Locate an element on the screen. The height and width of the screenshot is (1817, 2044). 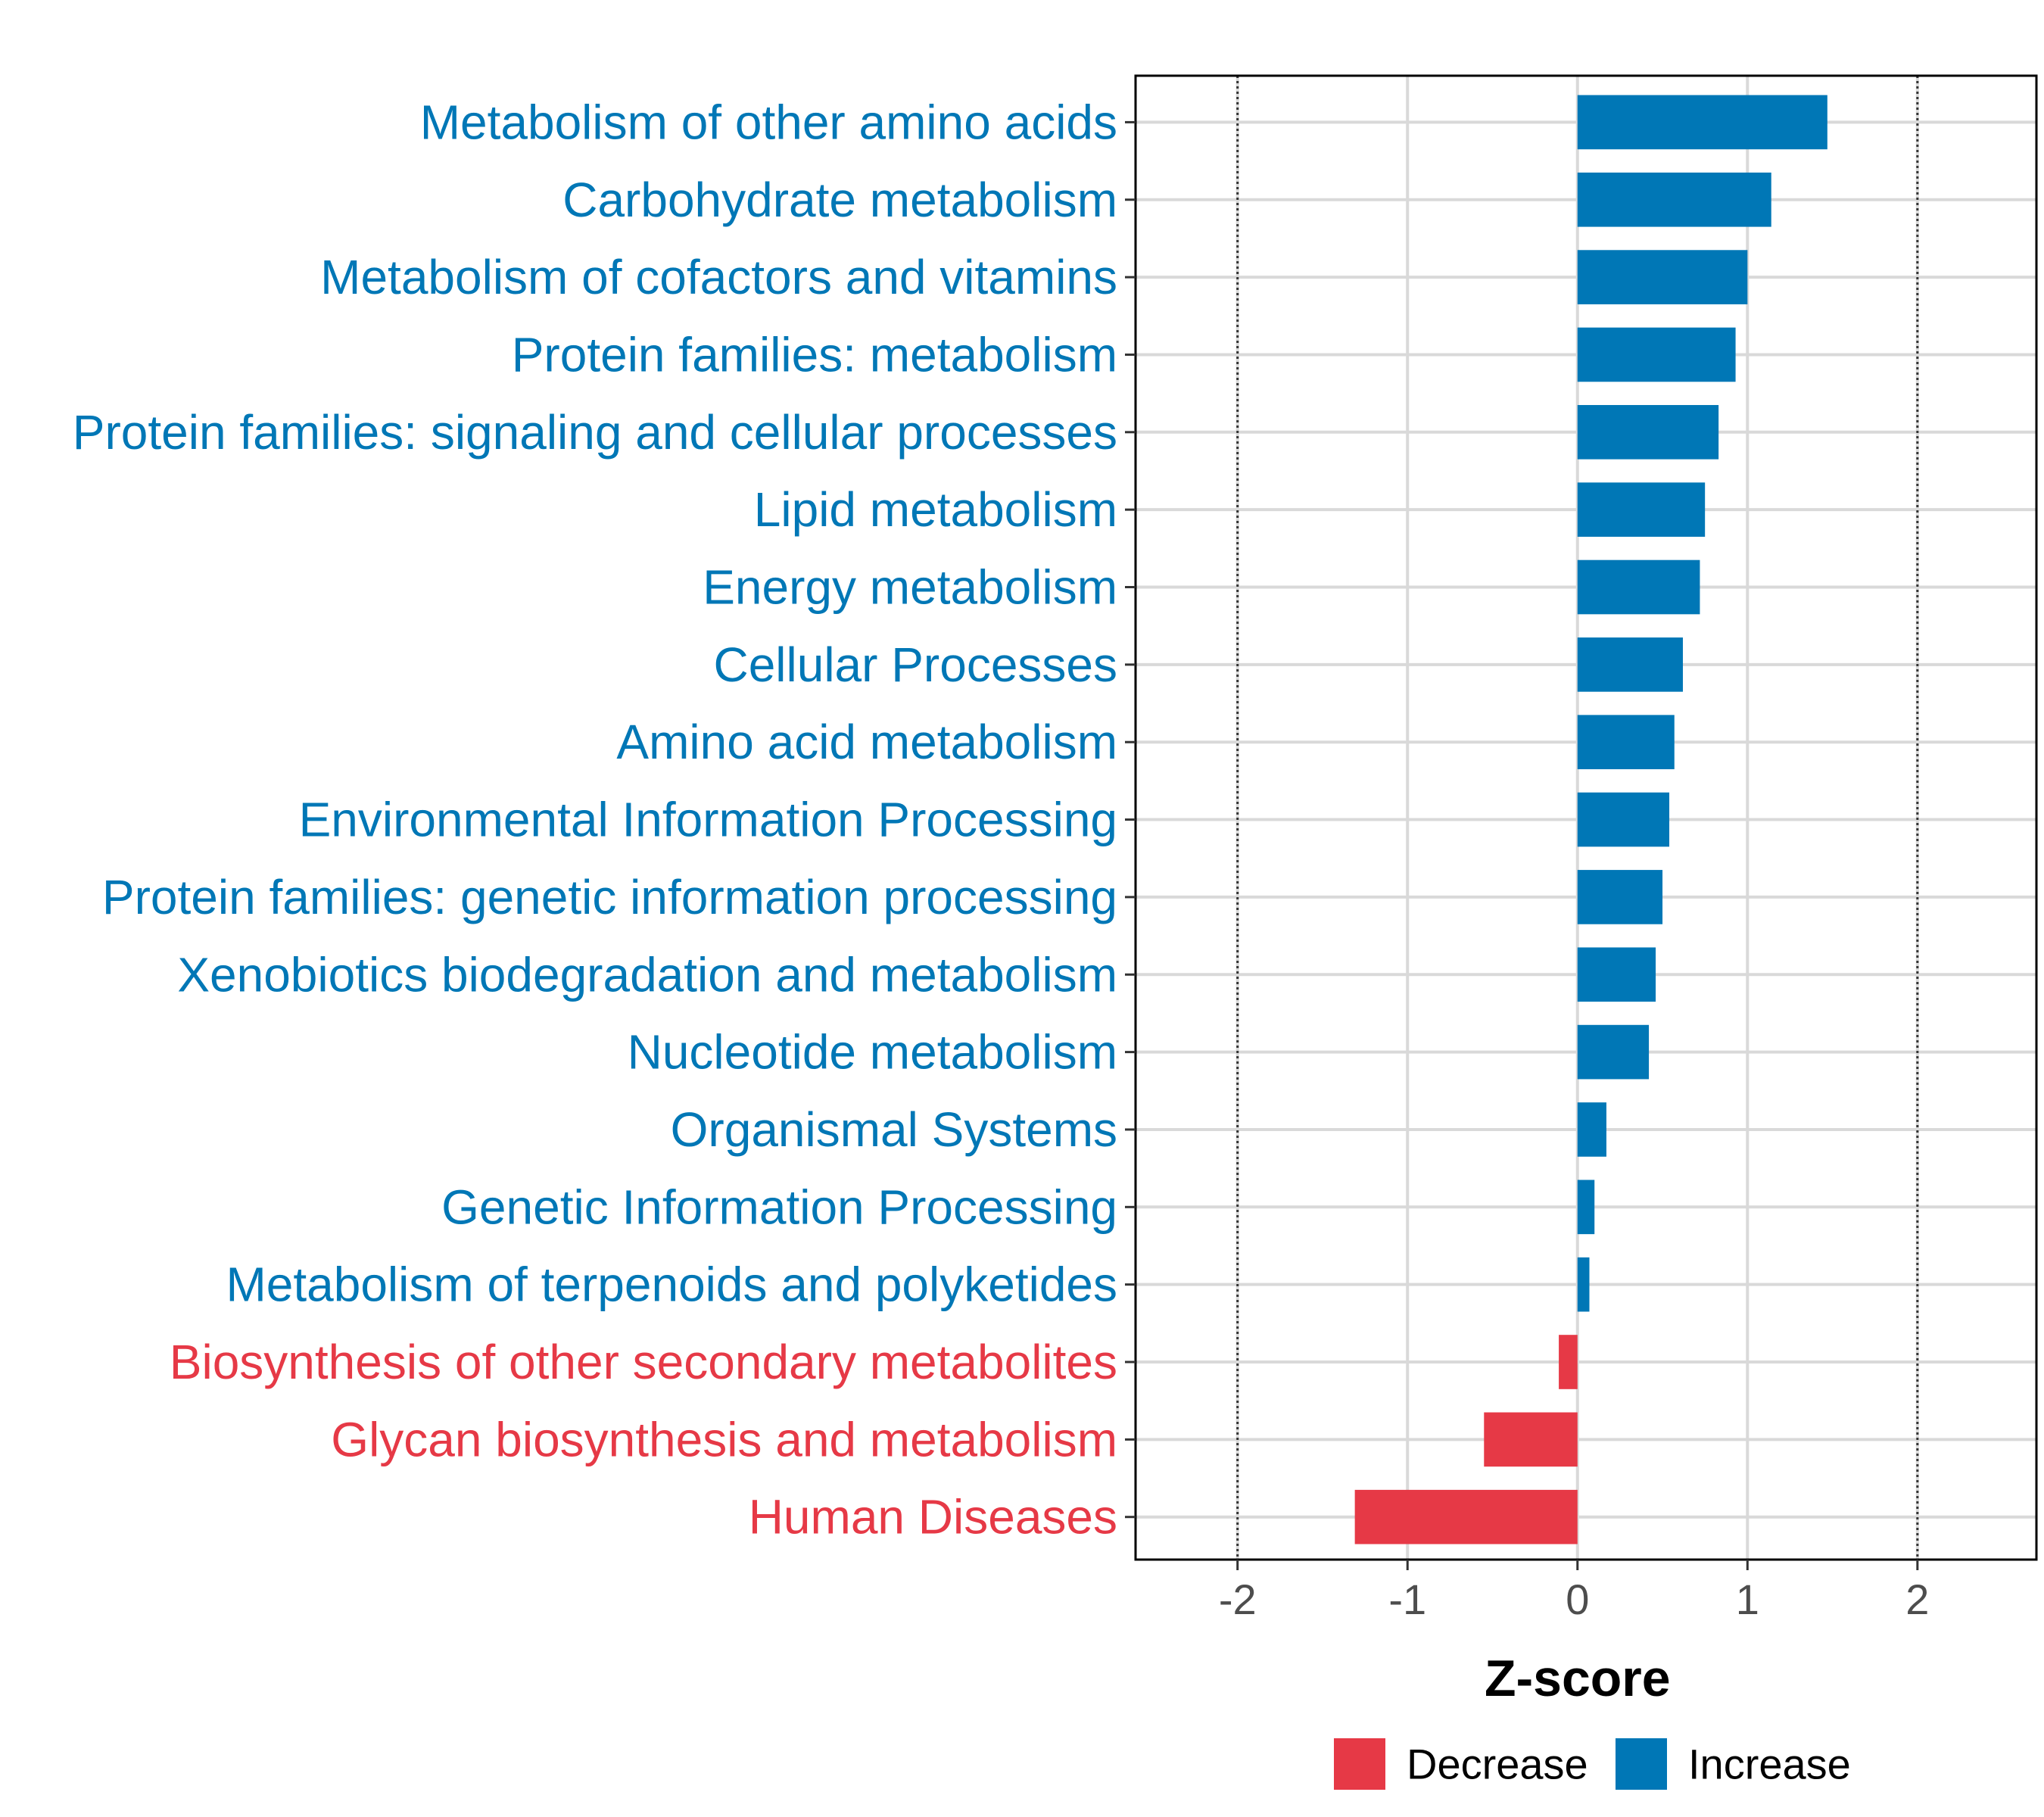
legend-label: Decrease is located at coordinates (1497, 1764).